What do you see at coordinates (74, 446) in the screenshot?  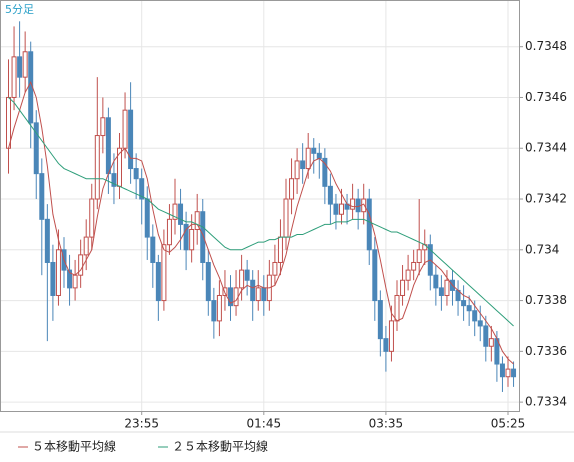 I see `legend-label: ５本移動平均線` at bounding box center [74, 446].